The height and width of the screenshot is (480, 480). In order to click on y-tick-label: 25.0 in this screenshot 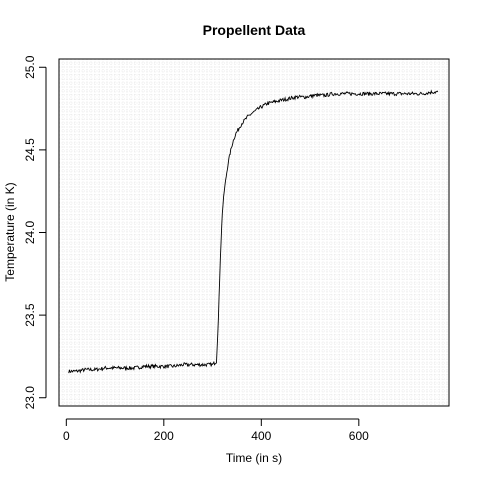, I will do `click(30, 67)`.